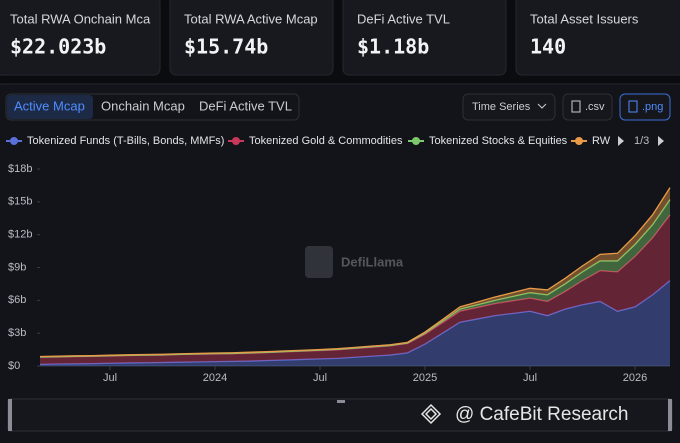  What do you see at coordinates (17, 300) in the screenshot?
I see `y-tick-label: $6b` at bounding box center [17, 300].